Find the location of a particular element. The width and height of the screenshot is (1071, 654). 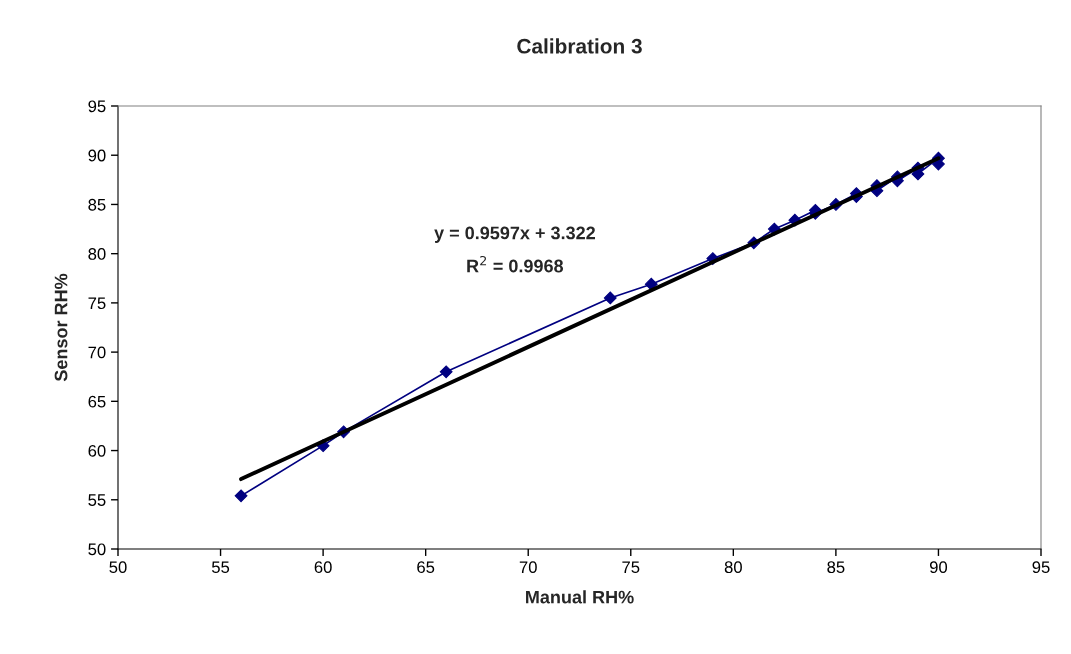

x-tick-label: 80 is located at coordinates (733, 567).